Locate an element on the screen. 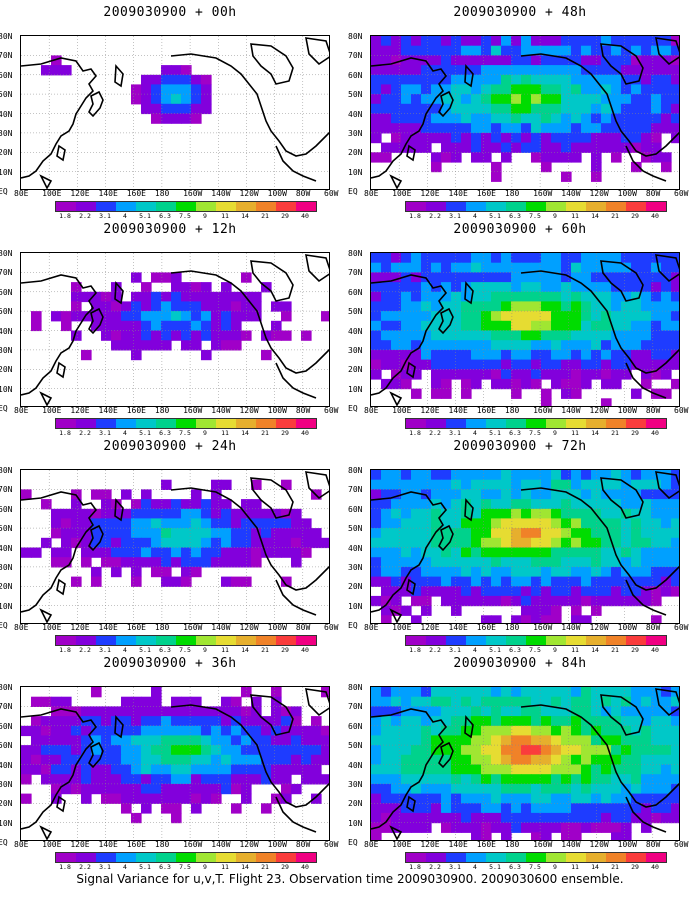 Image resolution: width=700 pixels, height=900 pixels. longitude-label: 100E is located at coordinates (52, 193).